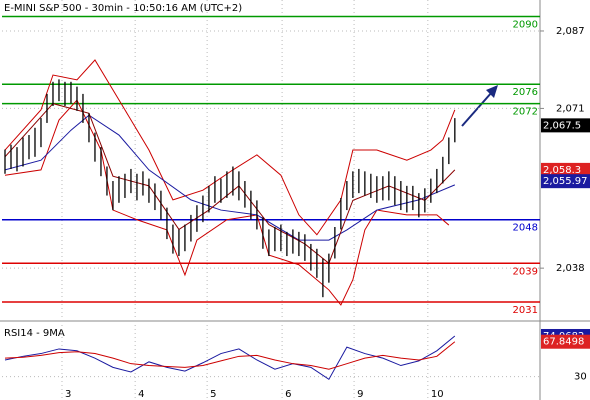 This screenshot has width=590, height=400. I want to click on line, so click(230, 355).